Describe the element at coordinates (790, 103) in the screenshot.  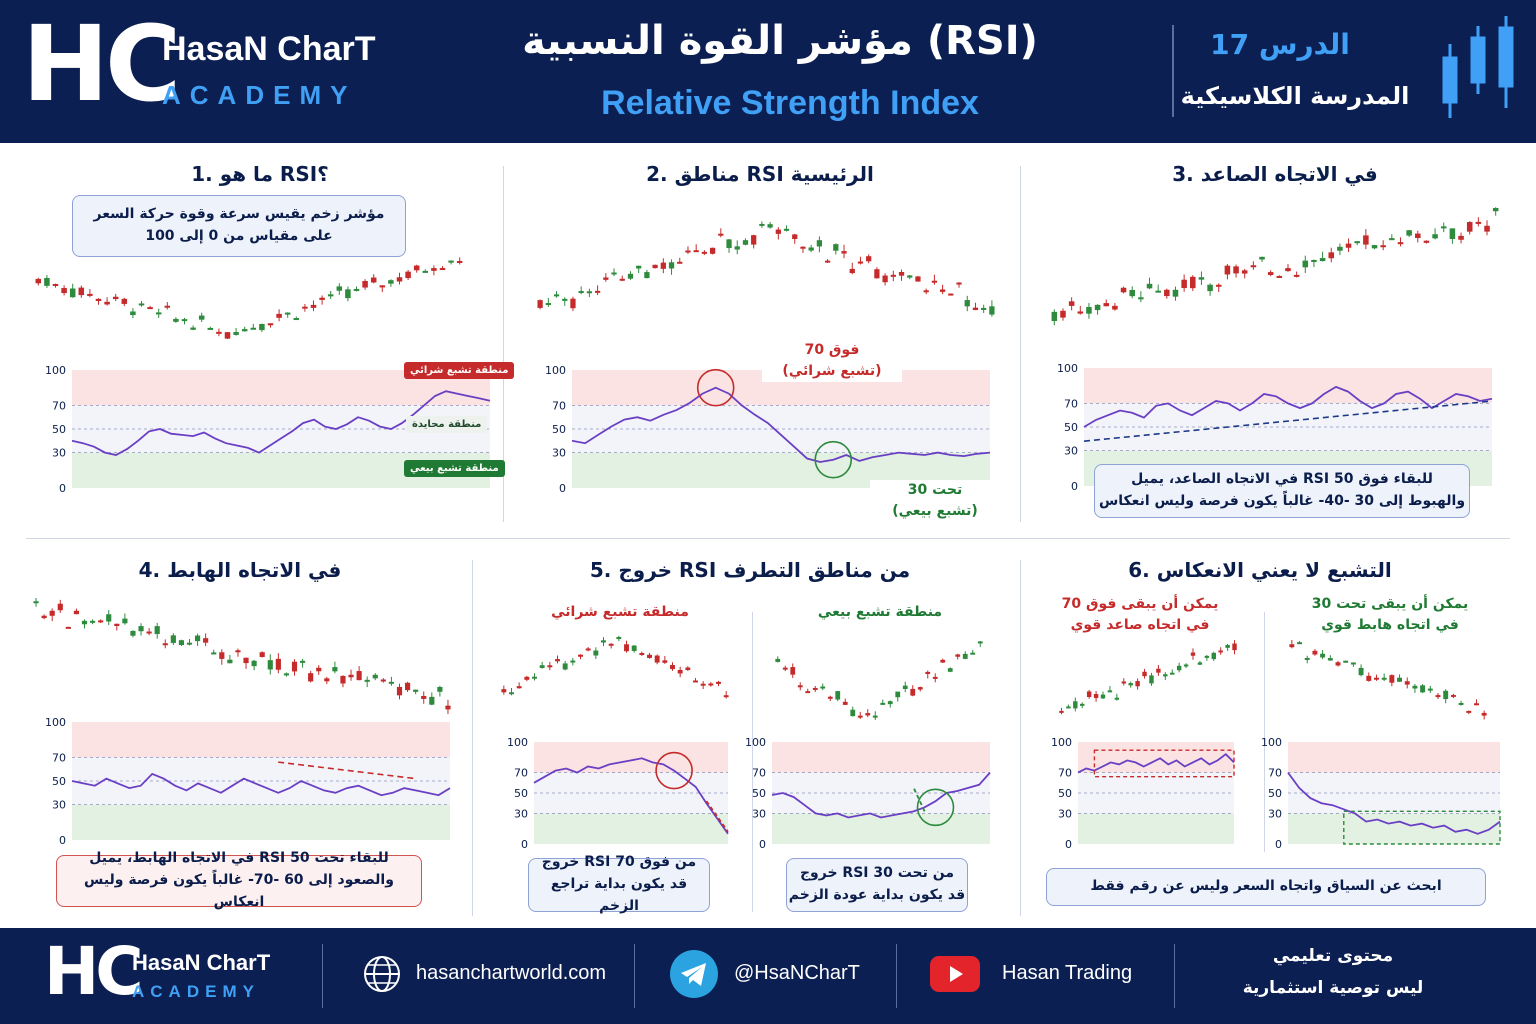
I see `page-subtitle: Relative Strength Index` at that location.